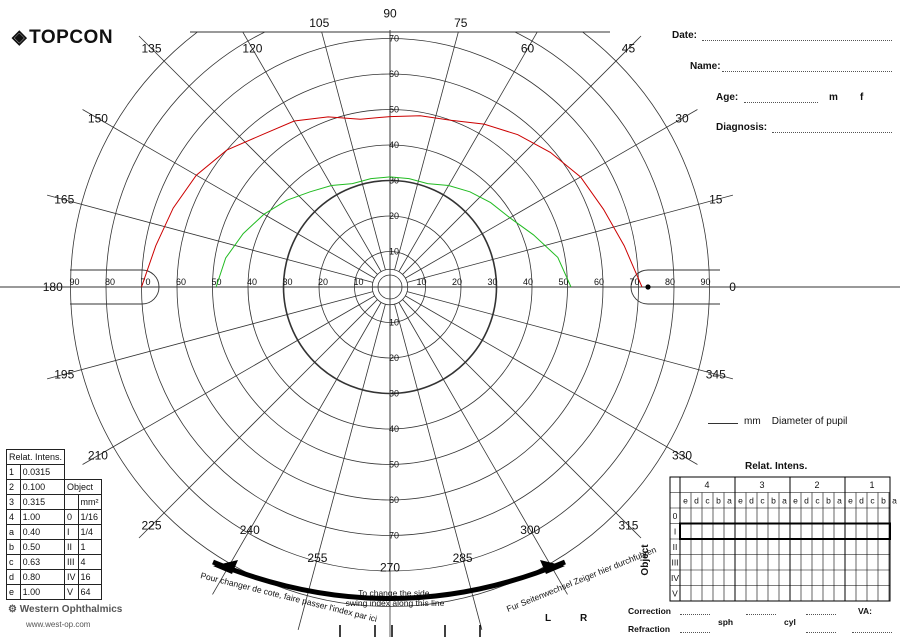 This screenshot has width=900, height=637. Describe the element at coordinates (742, 127) in the screenshot. I see `diagnosis-label: Diagnosis:` at that location.